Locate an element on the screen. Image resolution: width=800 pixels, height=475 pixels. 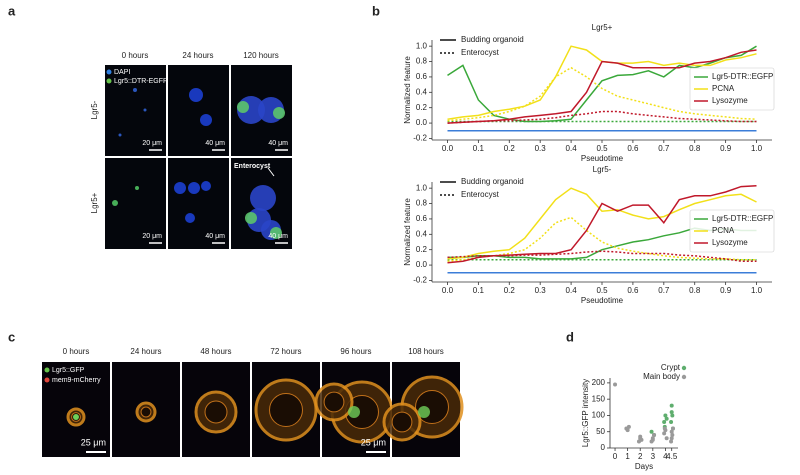
arrow is located at coordinates (271, 172).